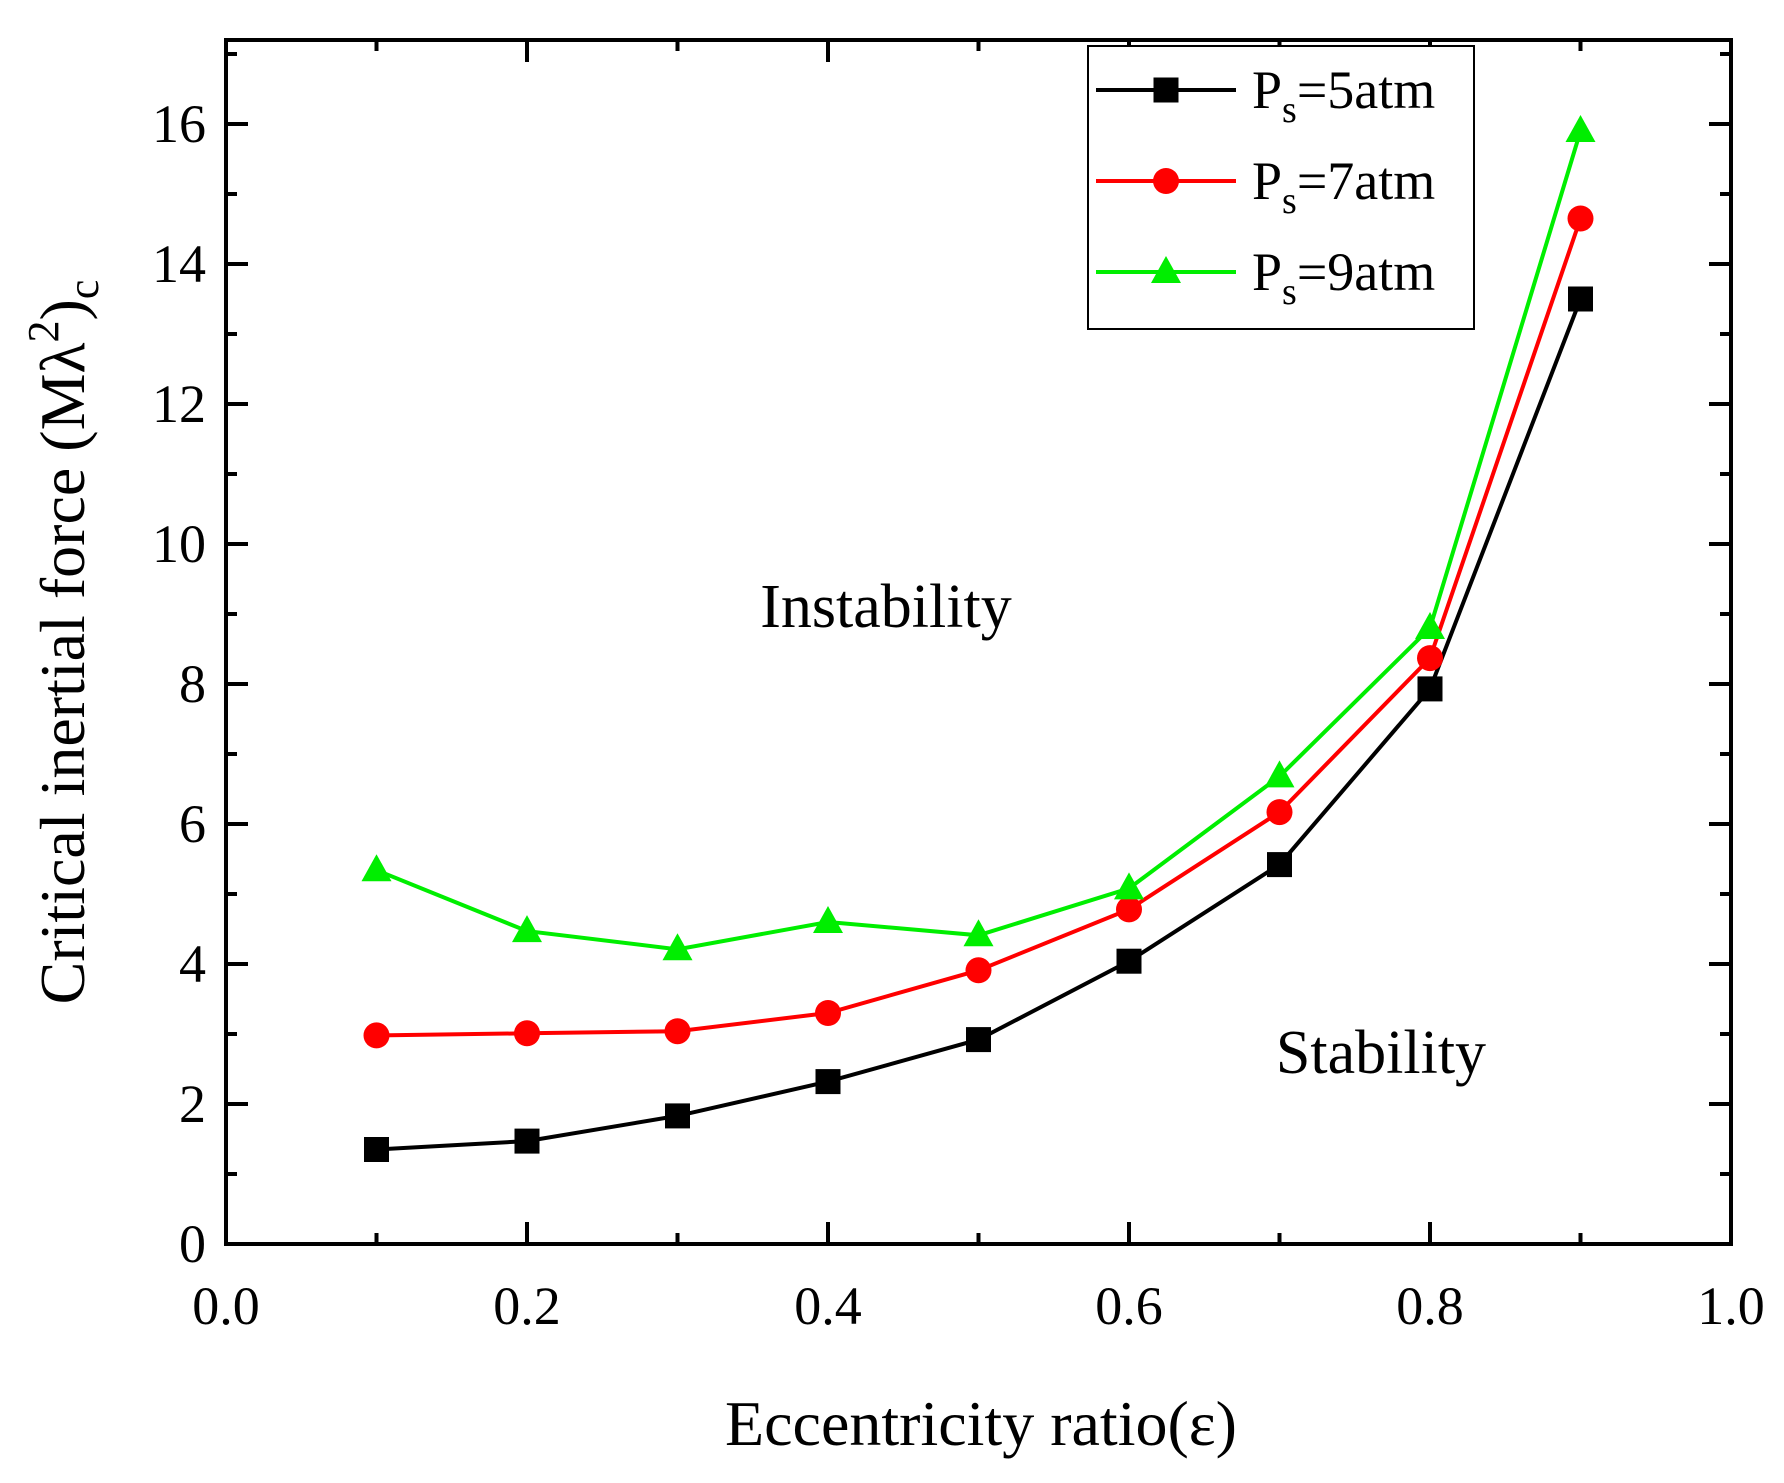 The height and width of the screenshot is (1483, 1784). Describe the element at coordinates (1366, 181) in the screenshot. I see `legend-label-rest: =7atm` at that location.